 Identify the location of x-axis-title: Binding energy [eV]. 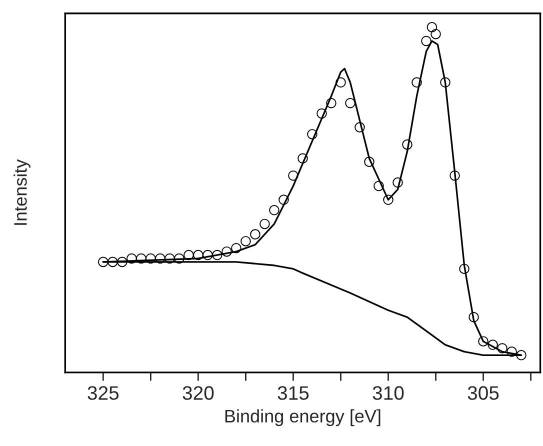
(302, 417).